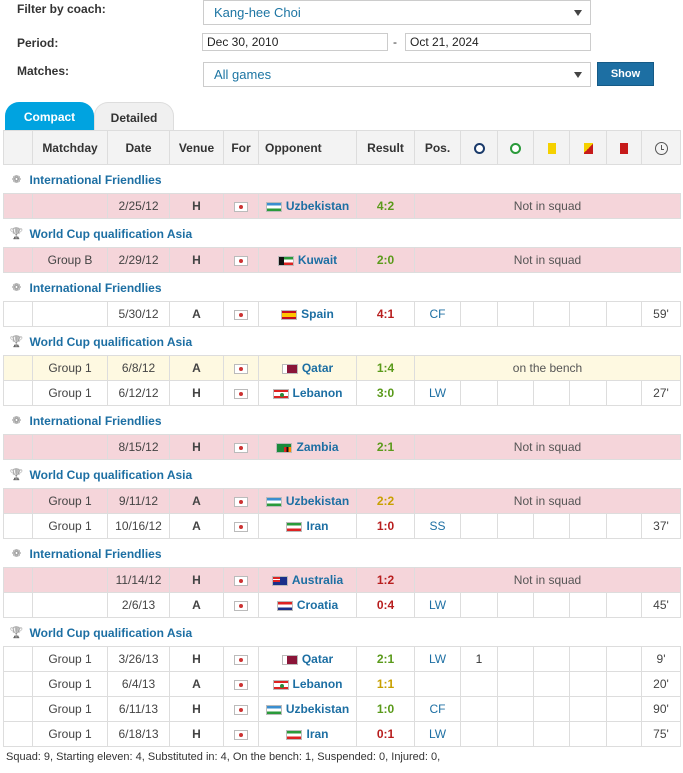 The image size is (683, 773). Describe the element at coordinates (385, 684) in the screenshot. I see `result-link: 1:1` at that location.